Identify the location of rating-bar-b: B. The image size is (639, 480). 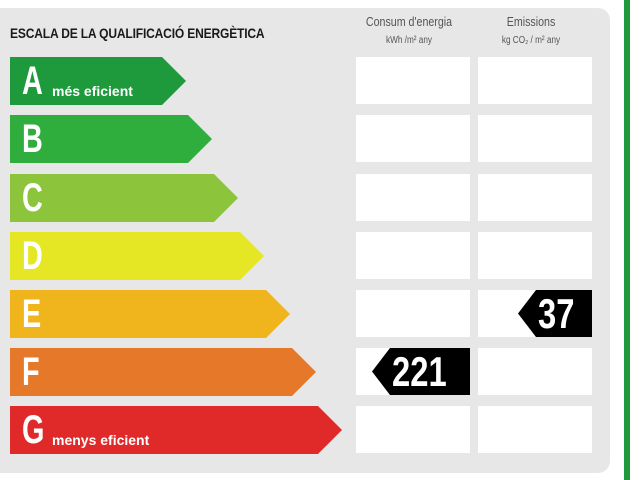
(111, 139).